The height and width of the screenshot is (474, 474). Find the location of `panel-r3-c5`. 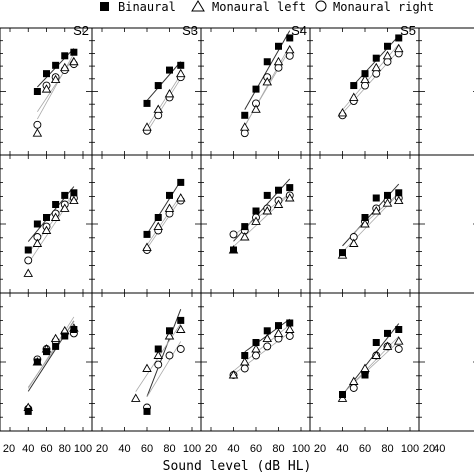

panel-r3-c5 is located at coordinates (446, 362).